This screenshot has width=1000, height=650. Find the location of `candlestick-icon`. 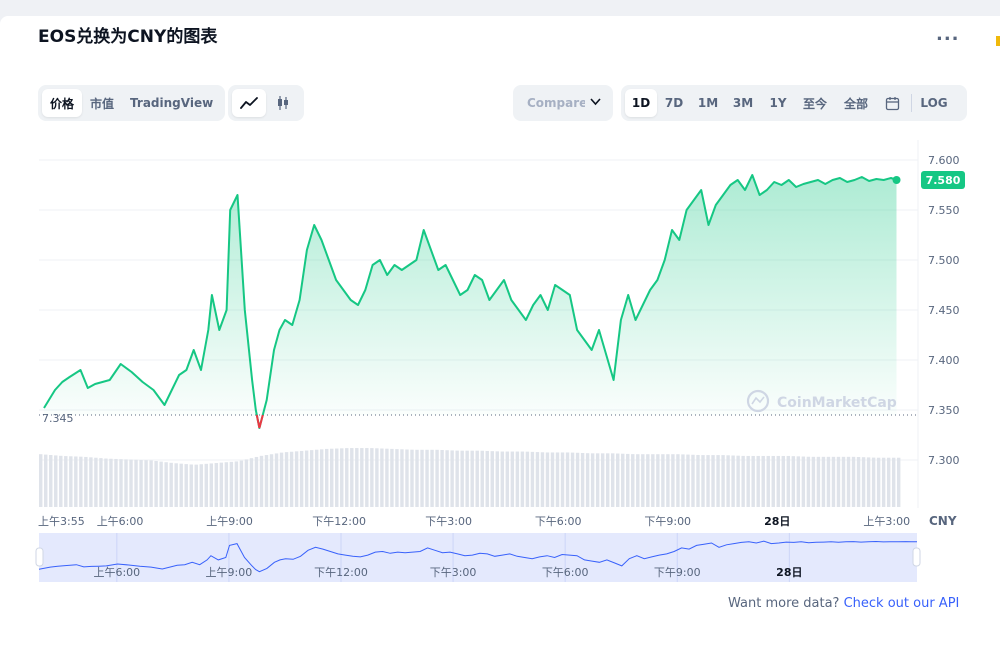

candlestick-icon is located at coordinates (283, 103).